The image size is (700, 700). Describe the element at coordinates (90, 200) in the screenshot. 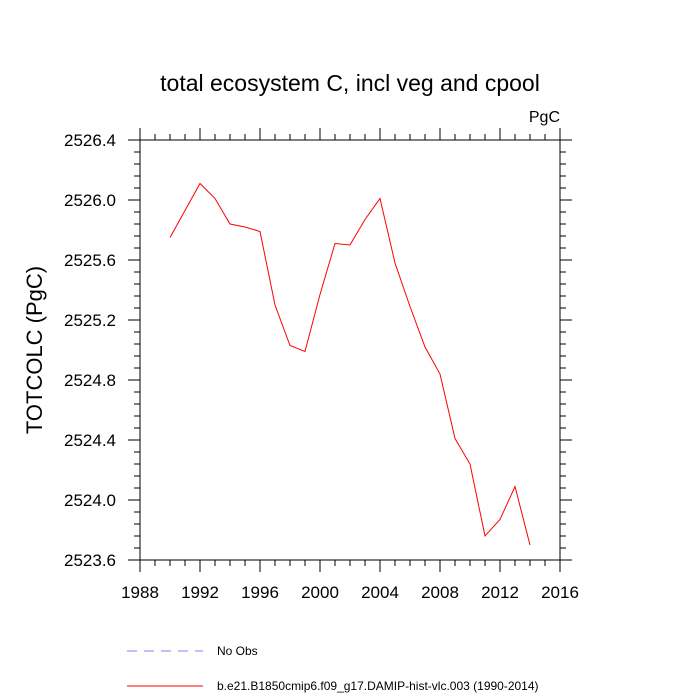

I see `y-tick-label: 2526.0` at that location.